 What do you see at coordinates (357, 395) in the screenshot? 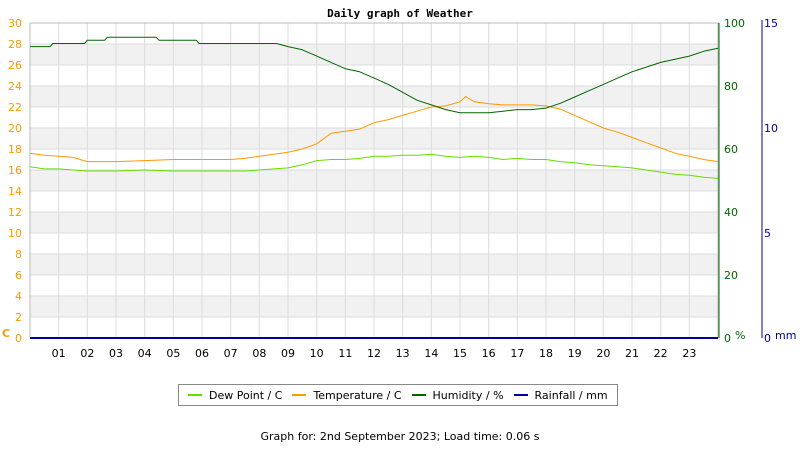
I see `legend-label: Temperature / C` at bounding box center [357, 395].